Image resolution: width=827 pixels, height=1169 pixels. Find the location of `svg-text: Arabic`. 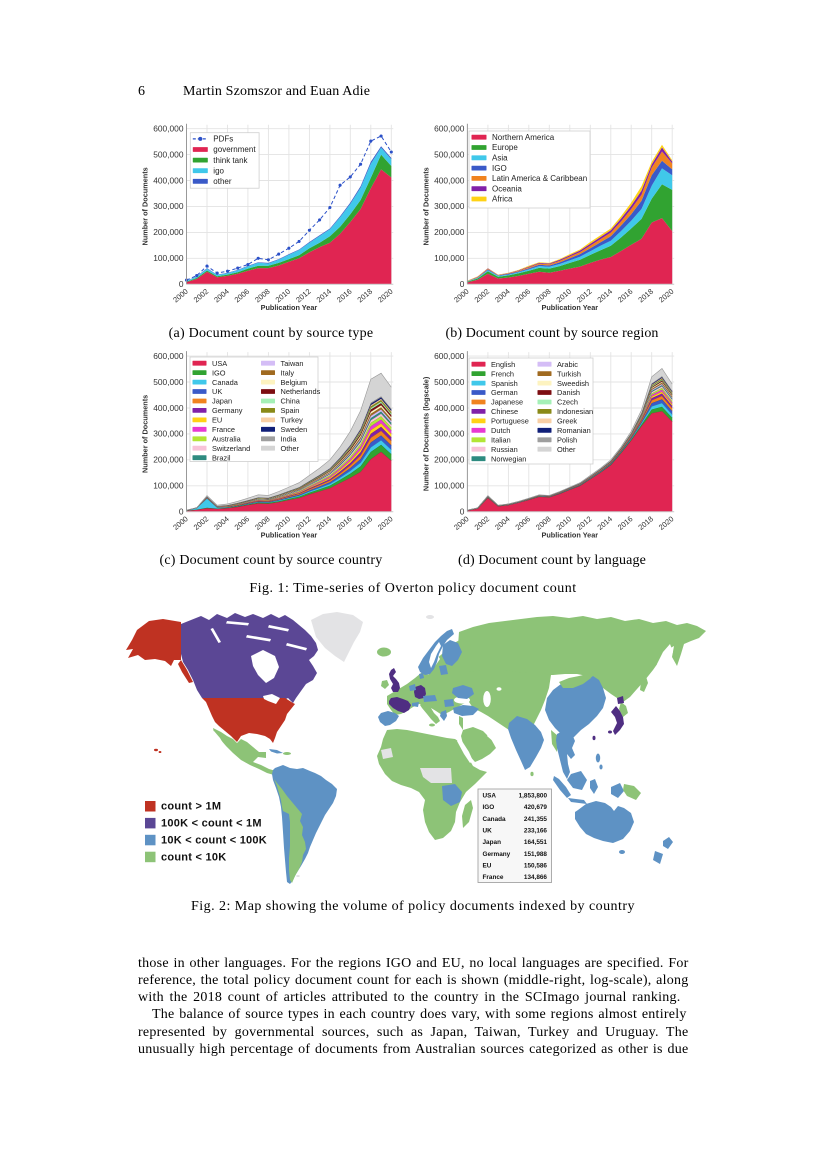

svg-text: Arabic is located at coordinates (567, 364).